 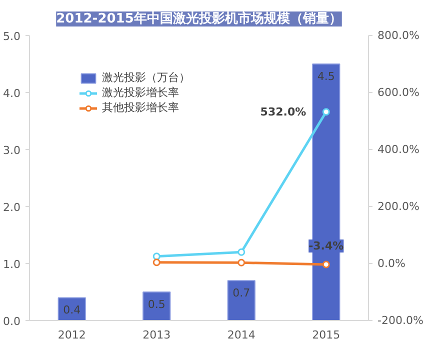 I want to click on data-label: 0.4, so click(x=72, y=310).